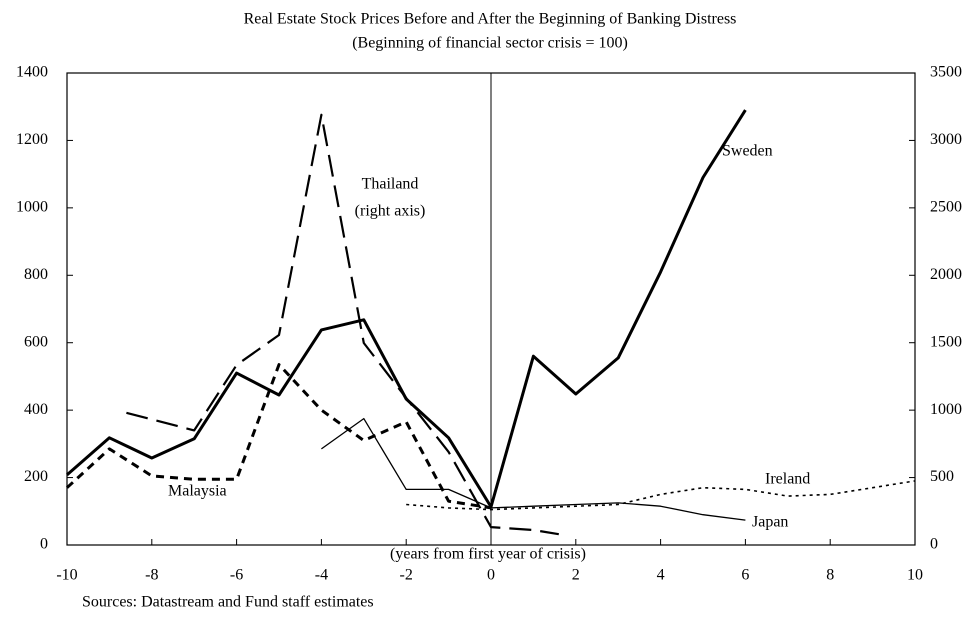 Image resolution: width=974 pixels, height=617 pixels. I want to click on x-tick-label: 2, so click(576, 575).